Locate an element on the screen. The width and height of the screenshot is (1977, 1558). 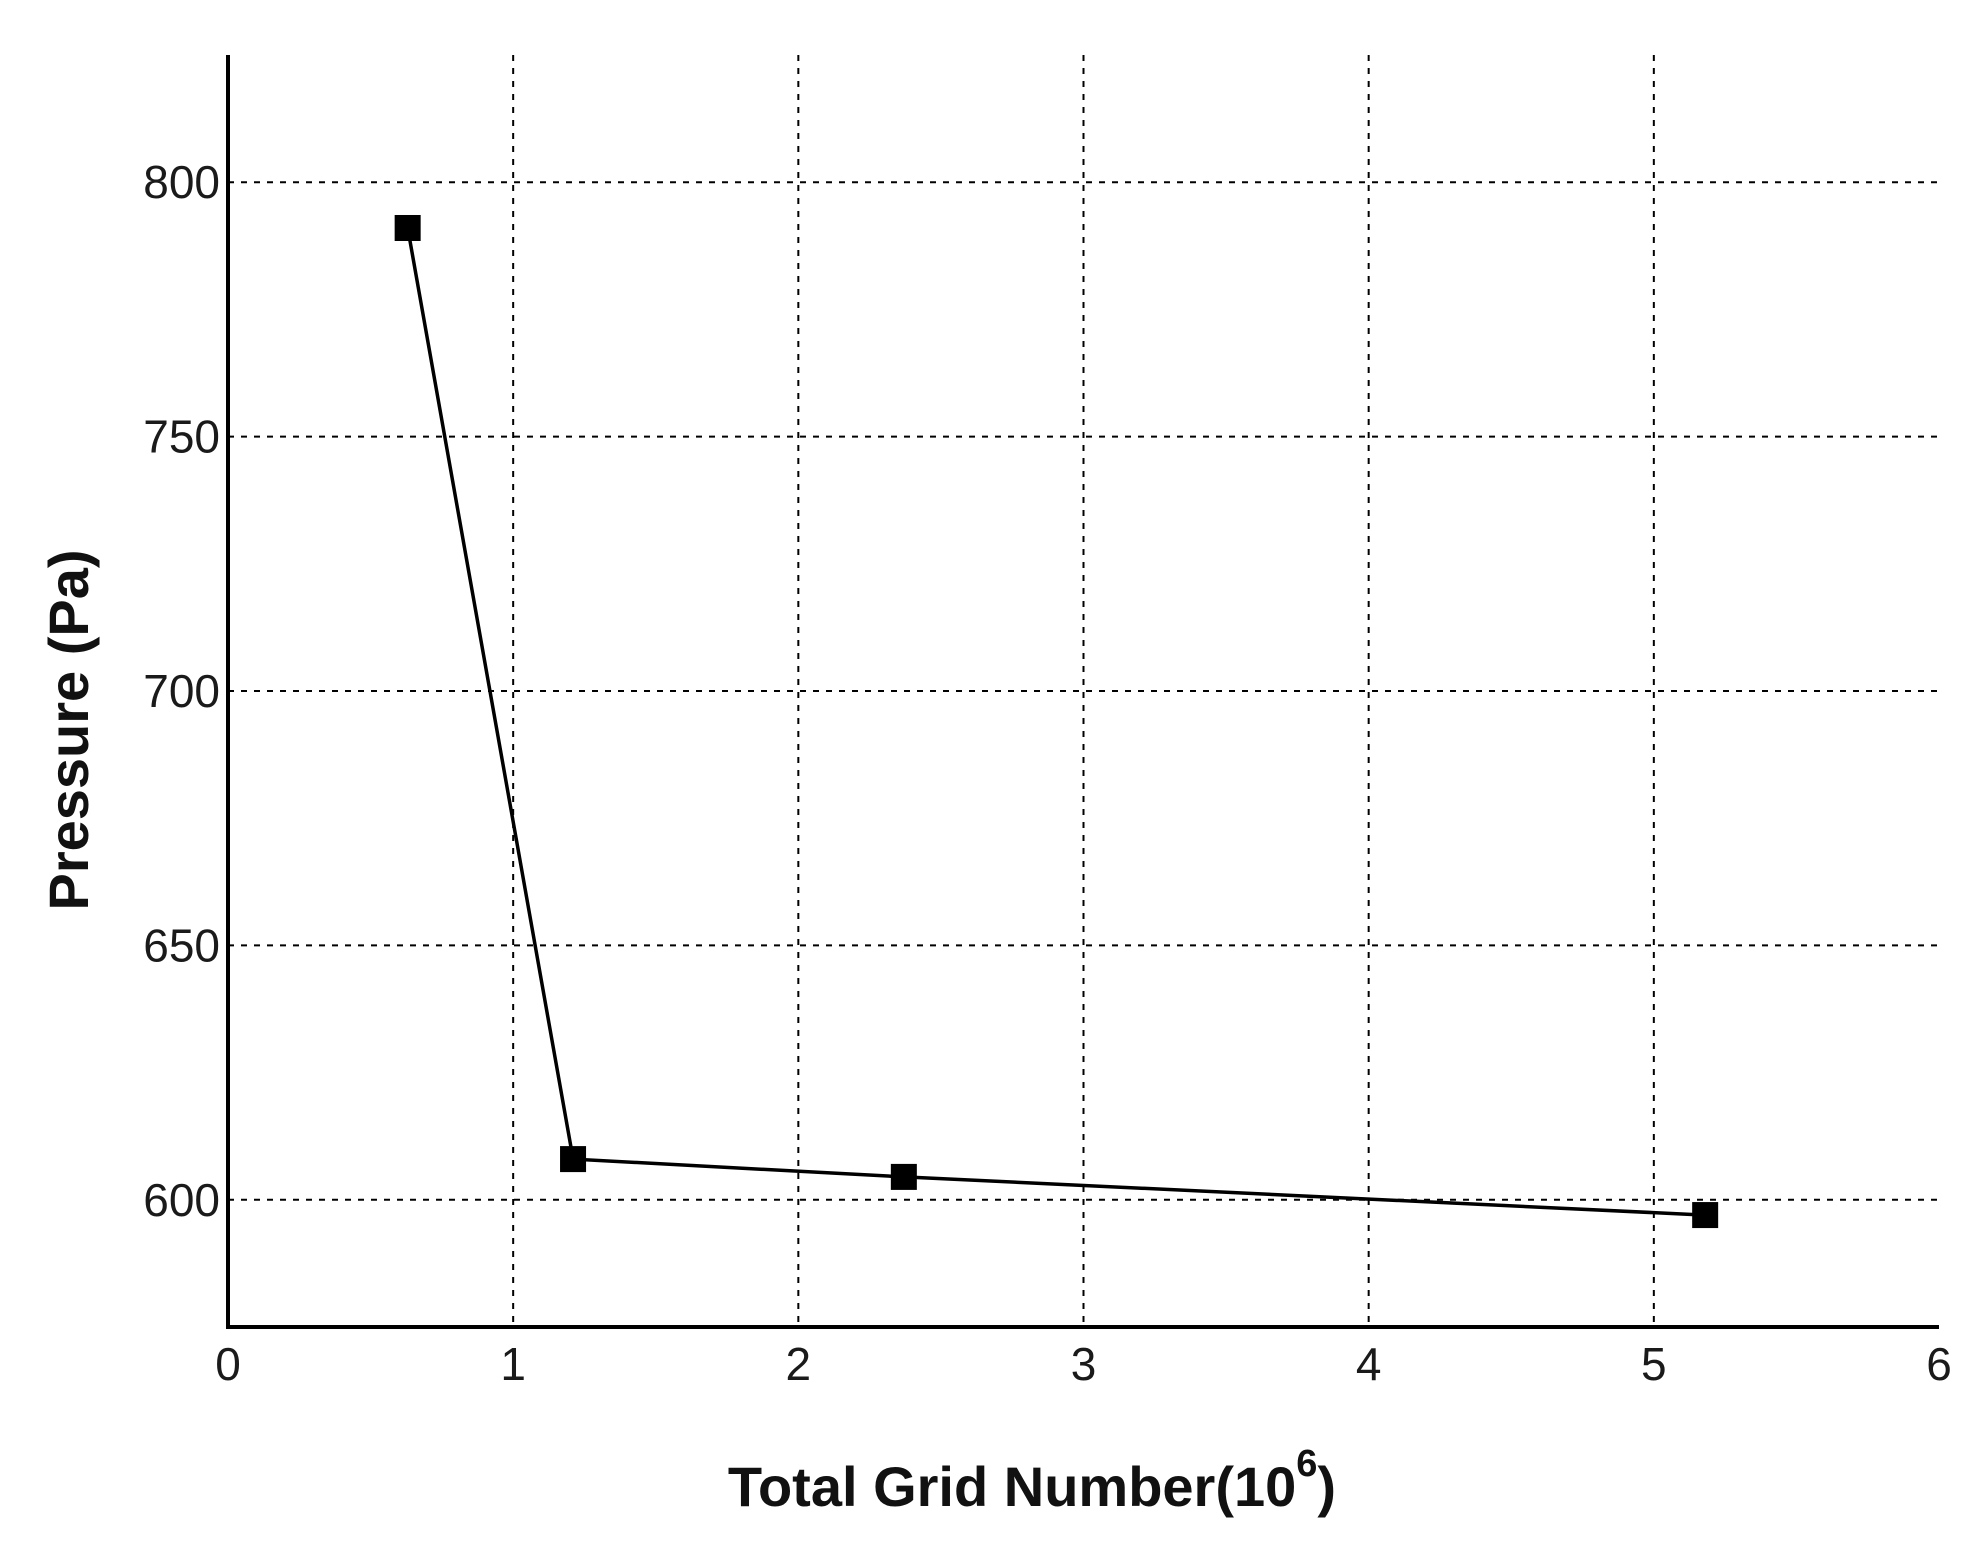
y-tick-label-800: 800 is located at coordinates (181, 182).